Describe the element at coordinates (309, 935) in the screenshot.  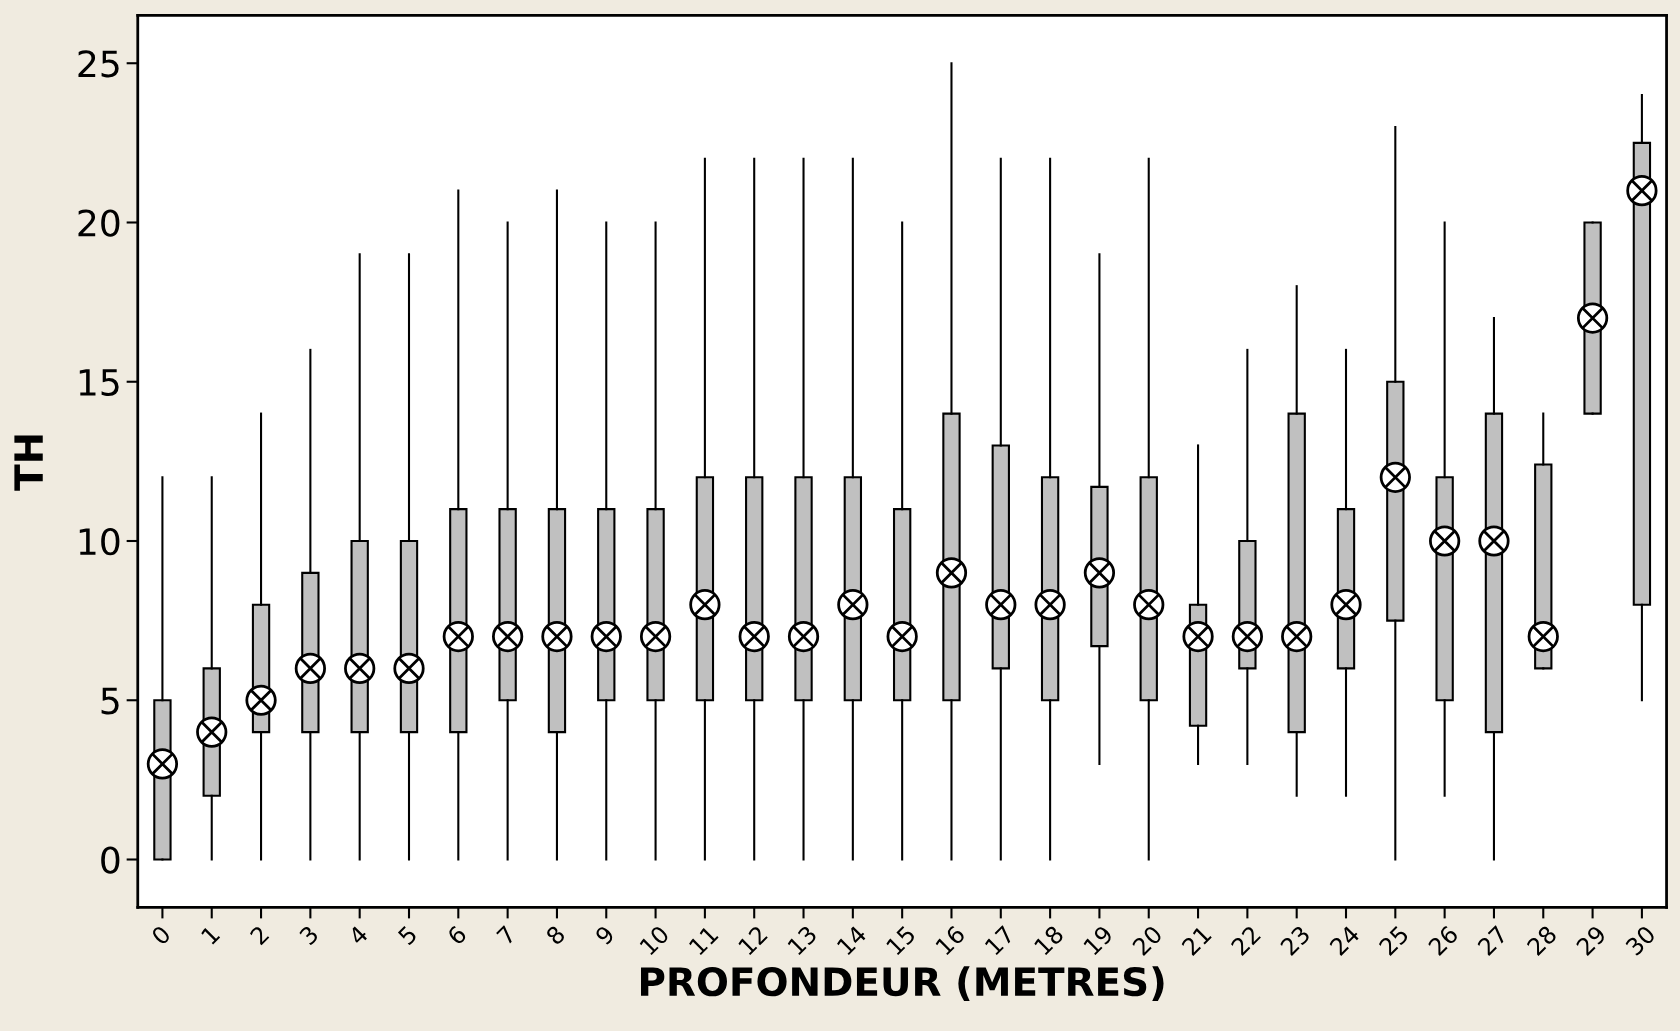
I see `x-tick-label: 3` at that location.